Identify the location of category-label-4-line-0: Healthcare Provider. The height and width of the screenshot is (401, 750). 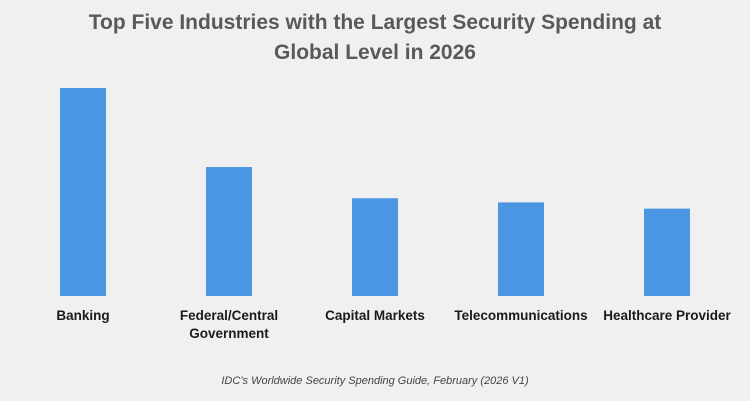
(667, 315).